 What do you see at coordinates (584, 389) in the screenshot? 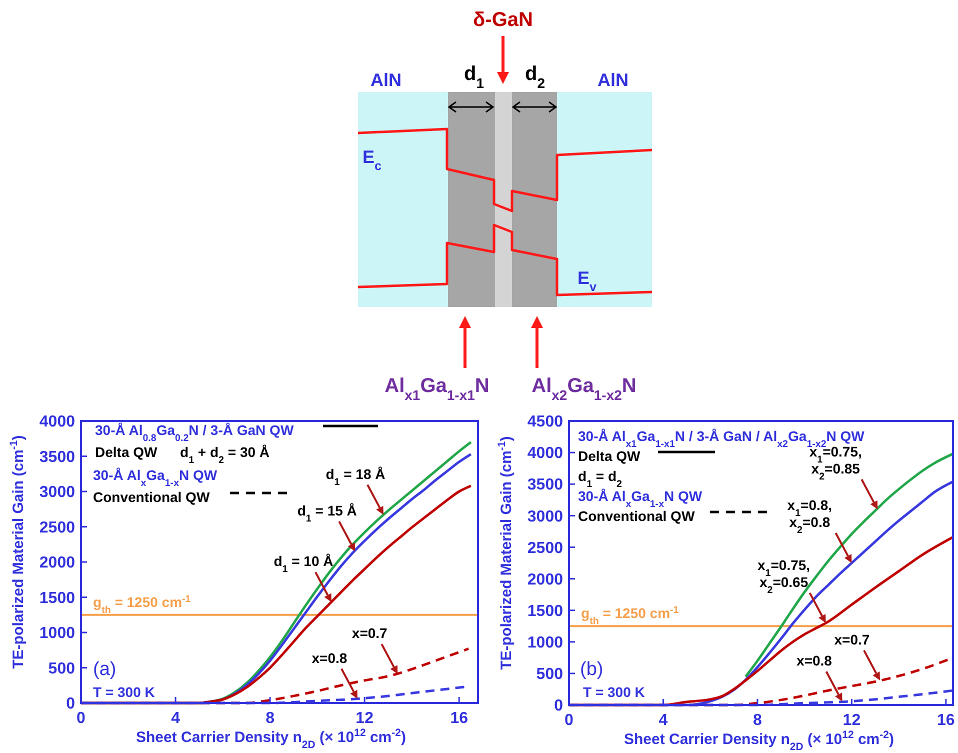
I see `text: Al$_{x2}$Ga$_{1-x2}$N` at bounding box center [584, 389].